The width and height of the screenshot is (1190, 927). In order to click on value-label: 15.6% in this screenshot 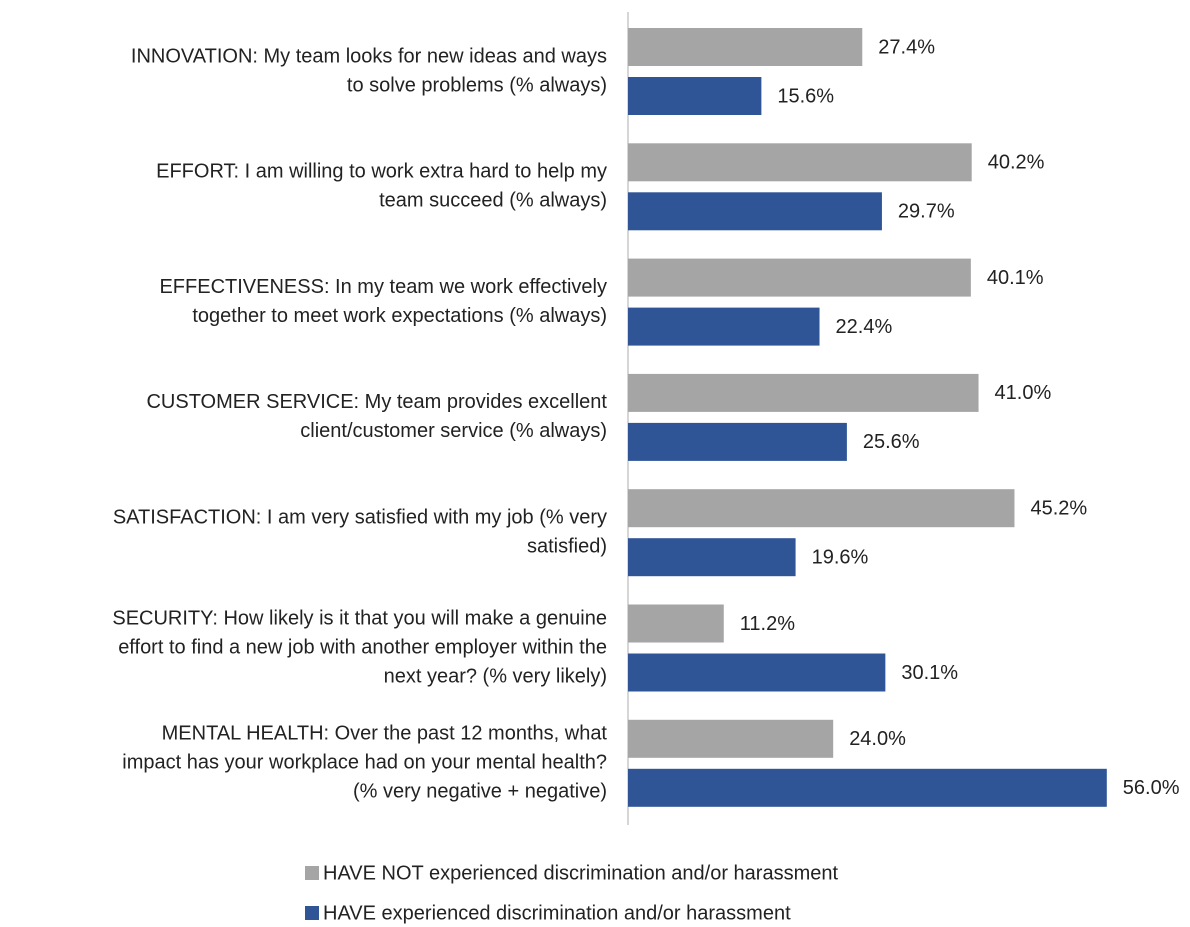, I will do `click(805, 96)`.